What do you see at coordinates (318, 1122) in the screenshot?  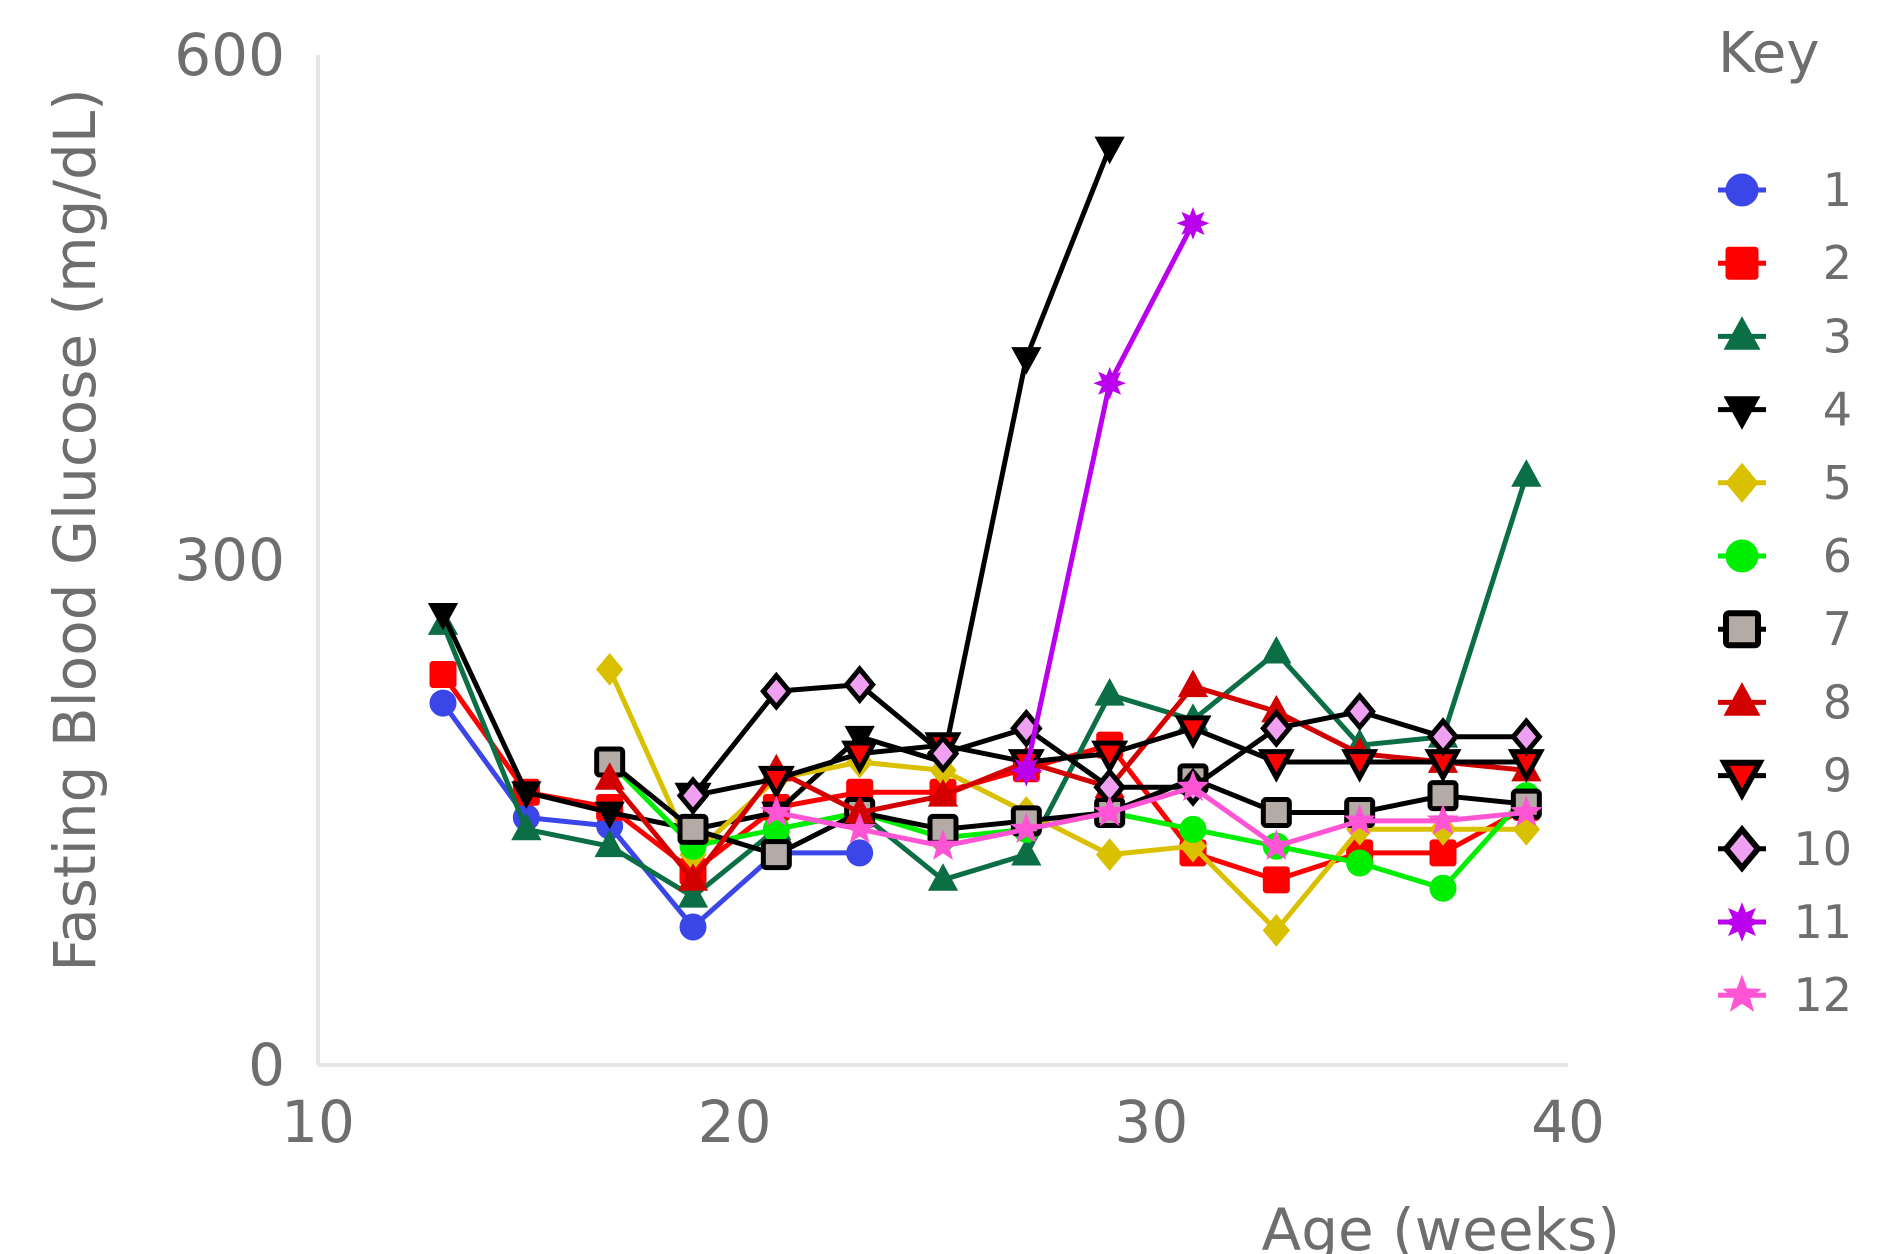 I see `x-tick-label: 10` at bounding box center [318, 1122].